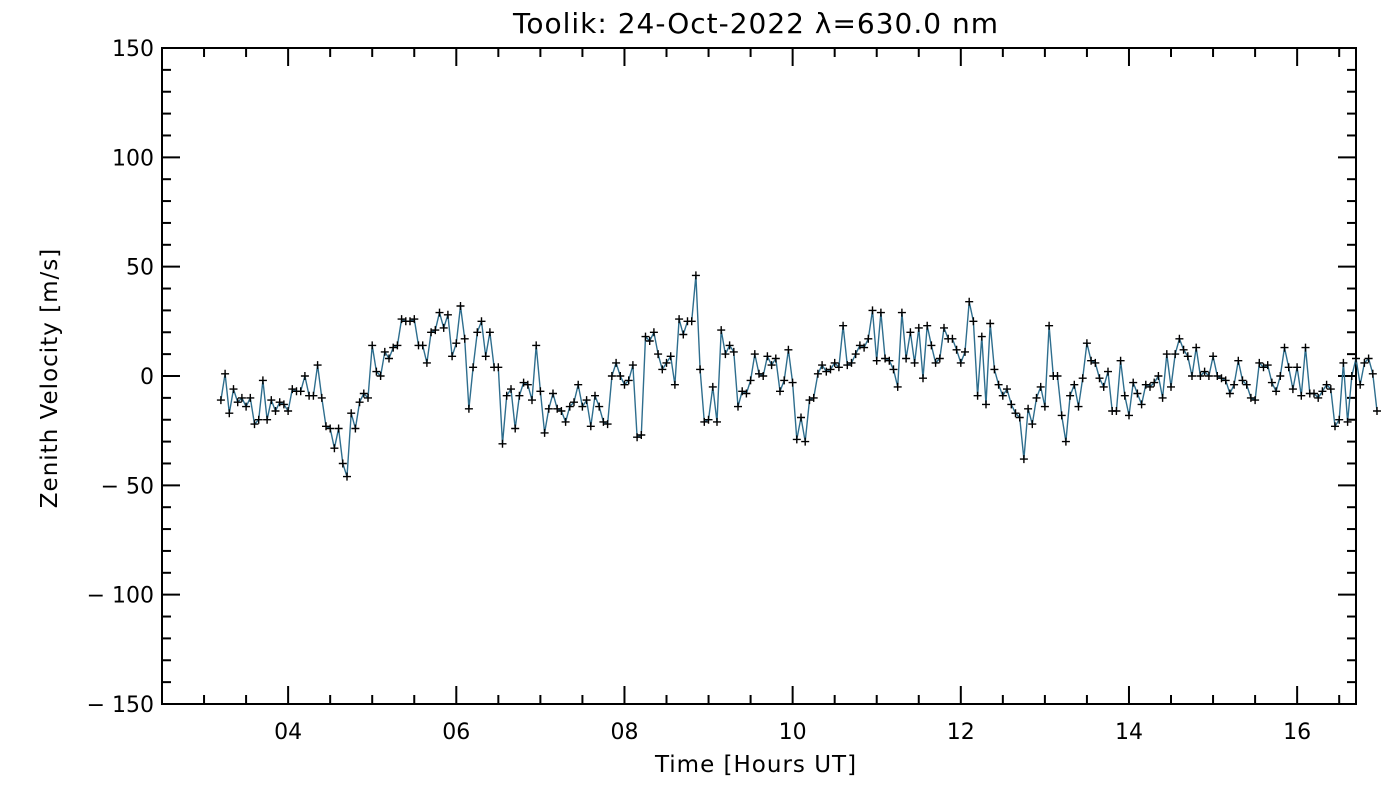 The width and height of the screenshot is (1400, 800). Describe the element at coordinates (120, 596) in the screenshot. I see `y-tick-label: − 100` at that location.